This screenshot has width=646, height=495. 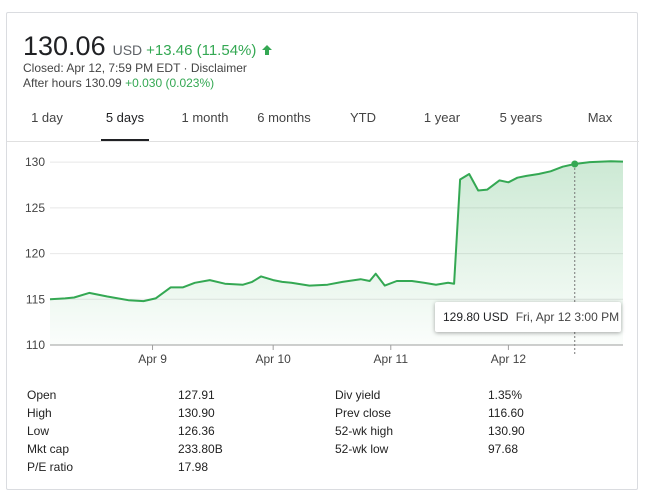 I want to click on tab-1-year: 1 year, so click(x=442, y=124).